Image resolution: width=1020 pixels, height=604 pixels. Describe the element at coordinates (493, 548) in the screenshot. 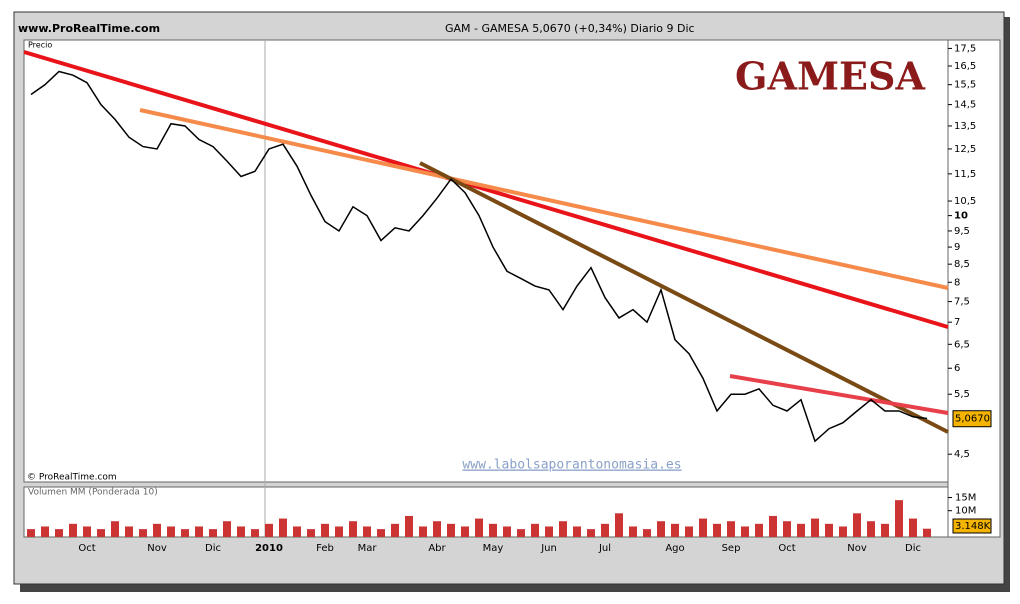

I see `x-tick-label: May` at that location.